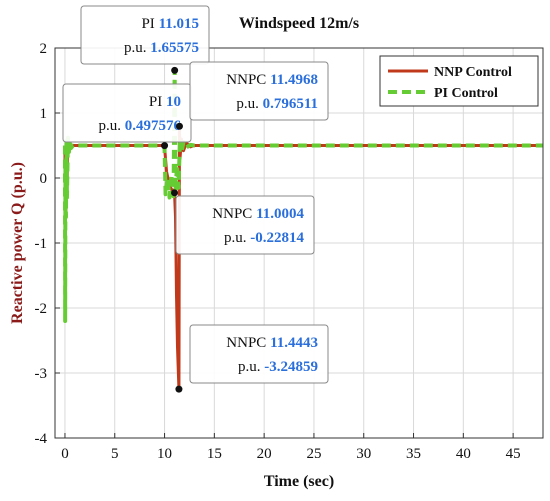  I want to click on datatip-x-value: 10, so click(173, 102).